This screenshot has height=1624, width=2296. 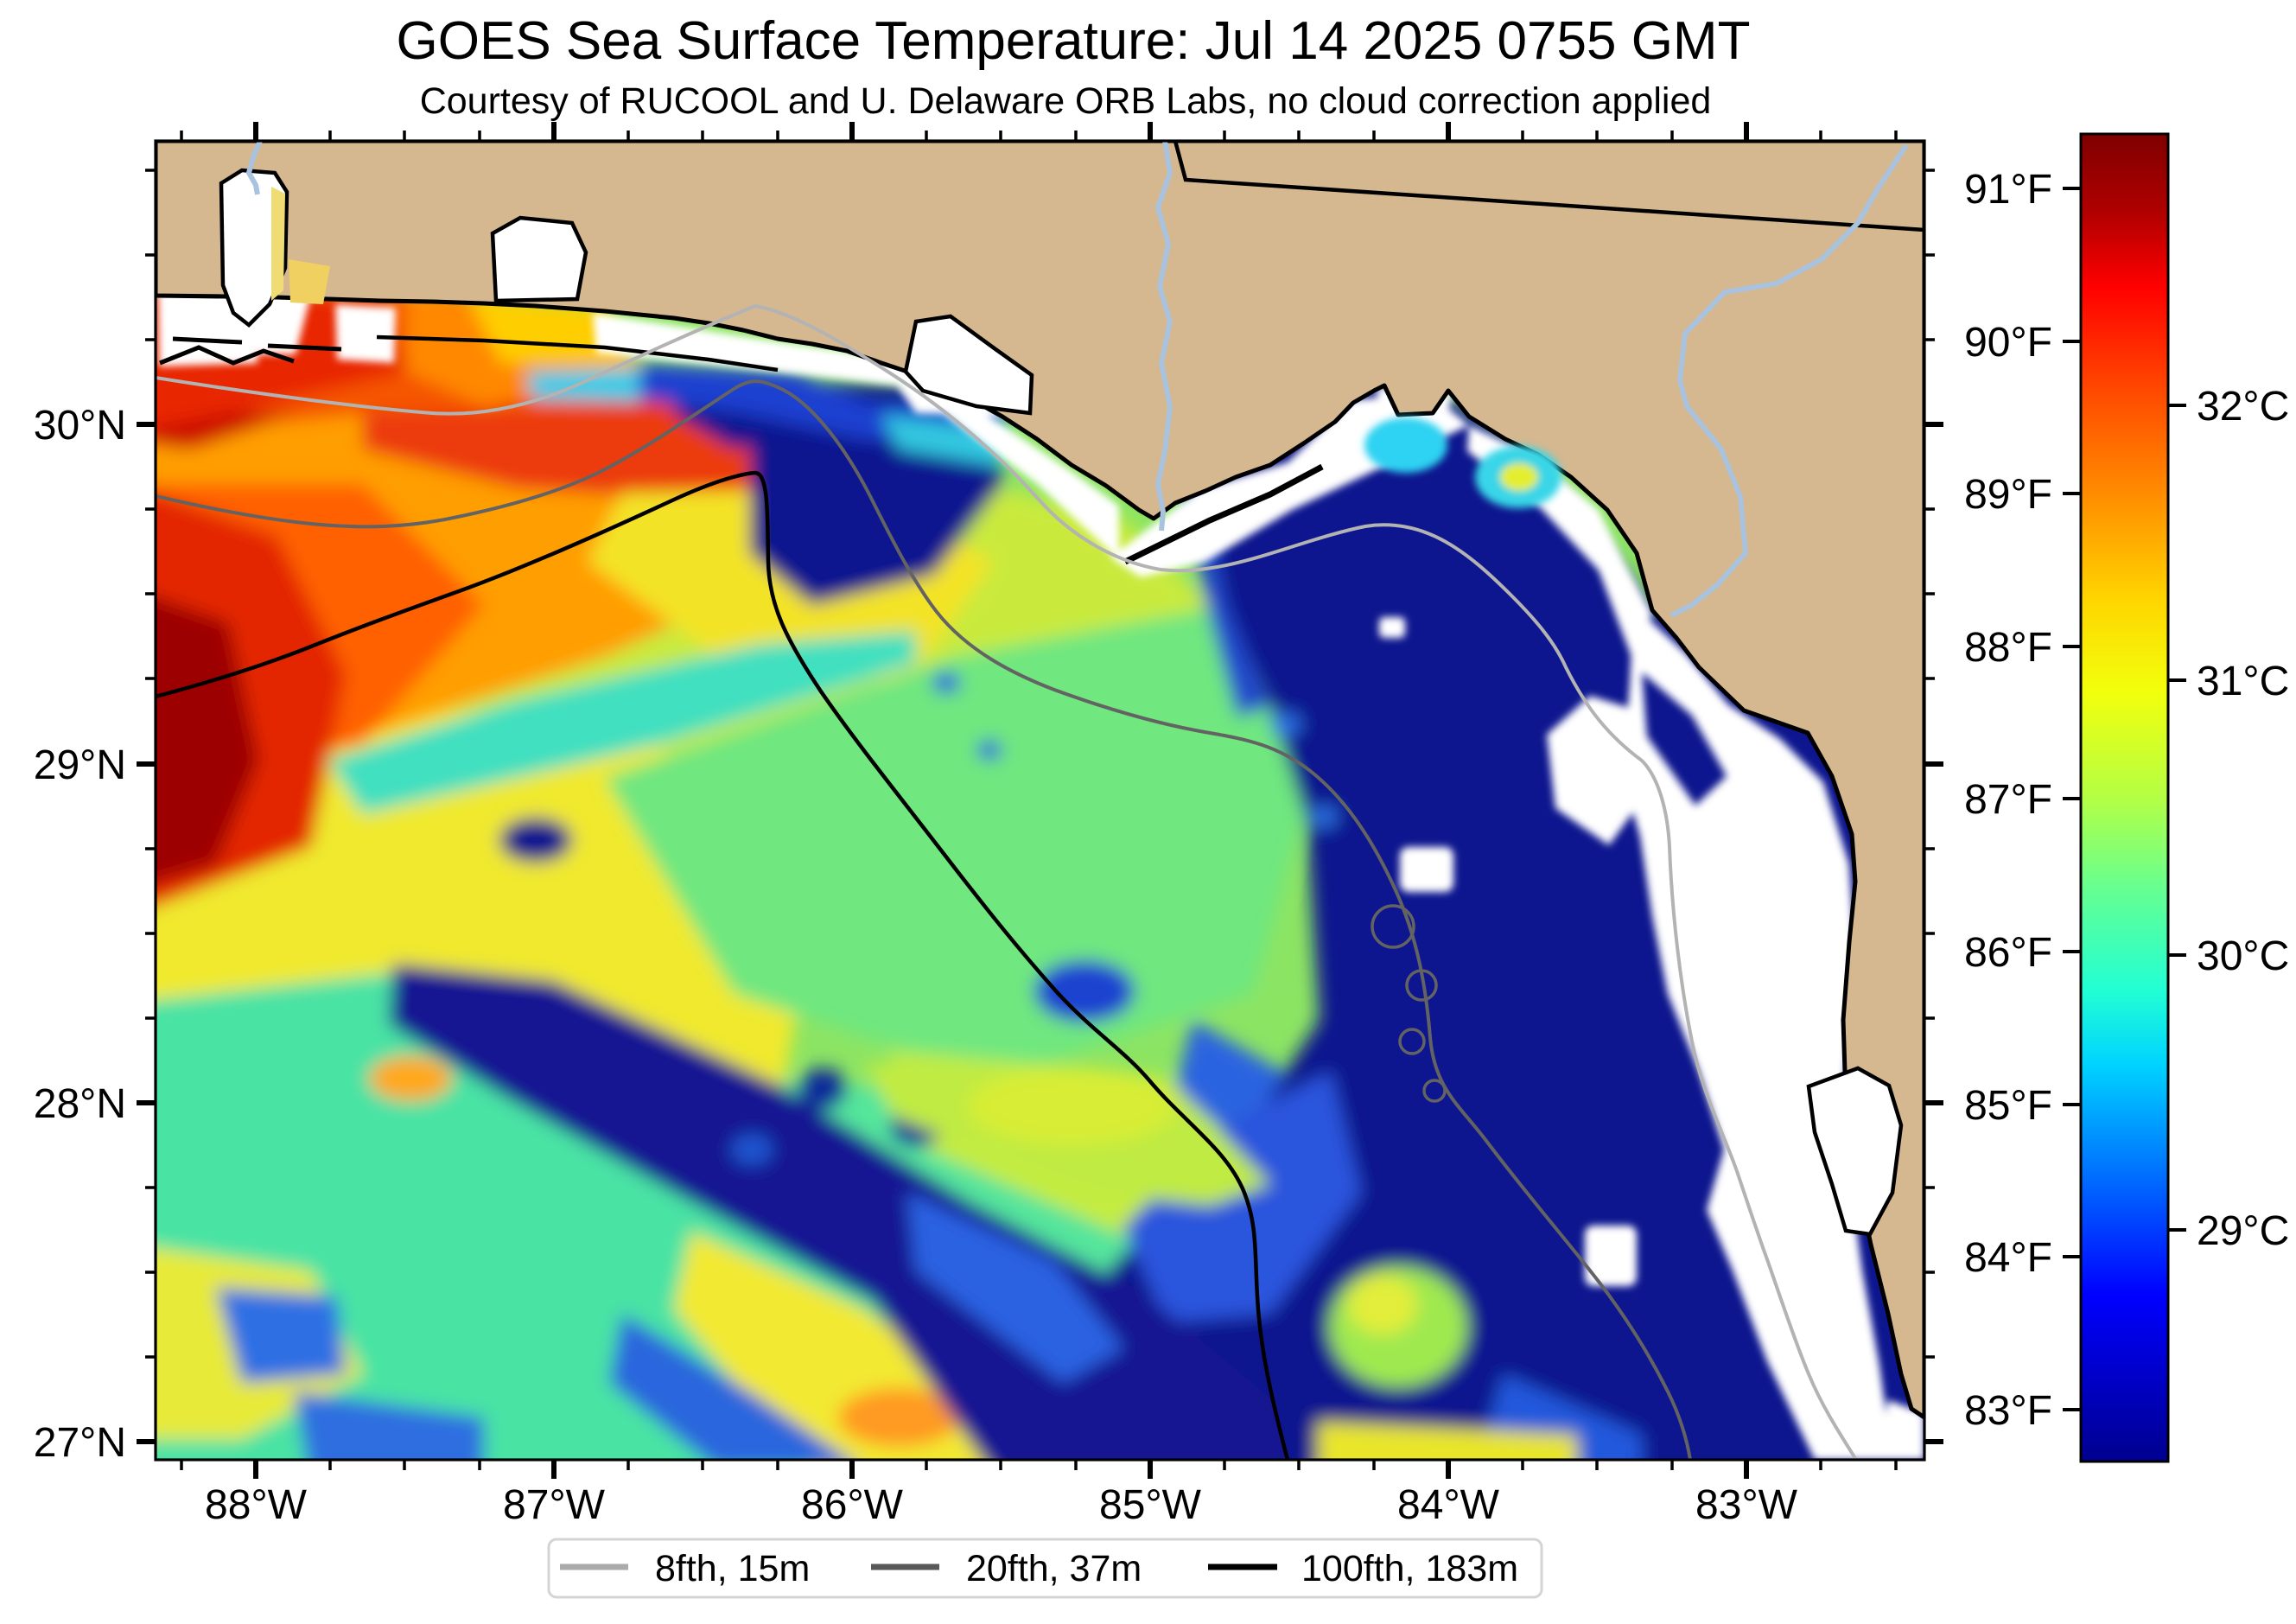 What do you see at coordinates (2008, 190) in the screenshot?
I see `svg-text: 91°F` at bounding box center [2008, 190].